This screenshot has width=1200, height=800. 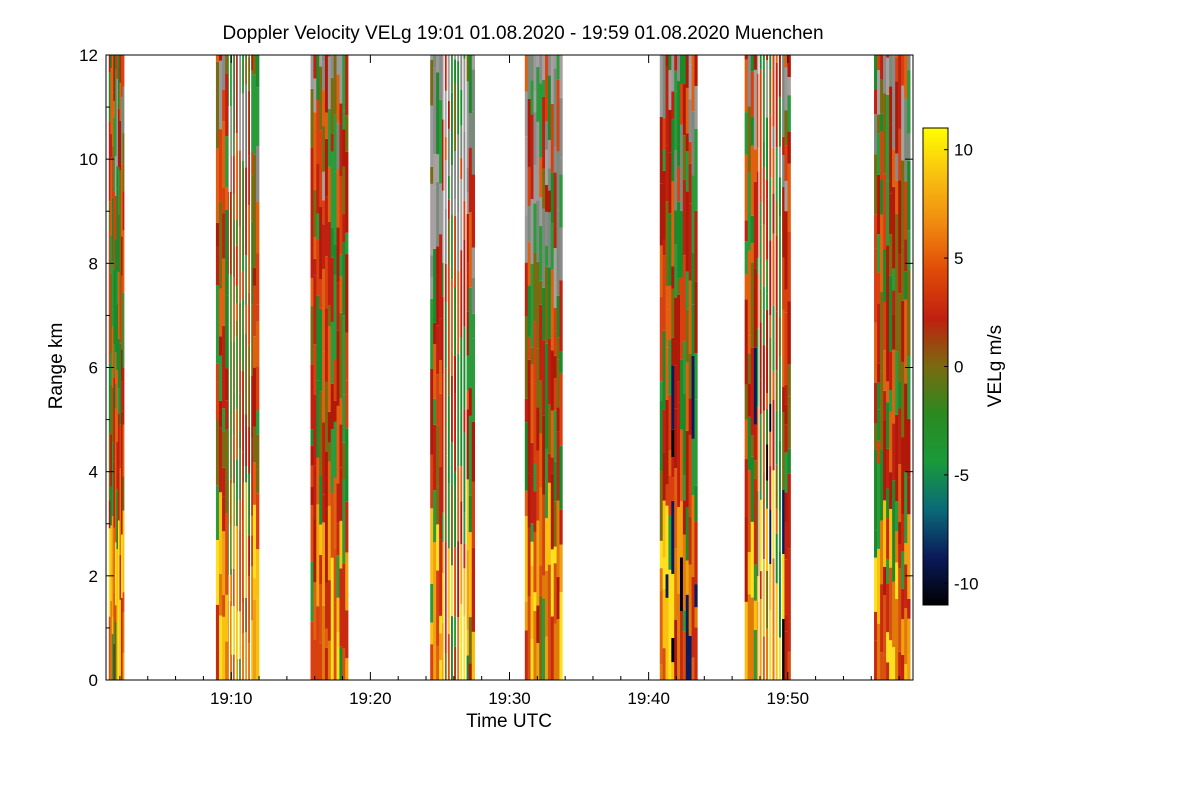 I want to click on y-tick-label: 4, so click(x=93, y=472).